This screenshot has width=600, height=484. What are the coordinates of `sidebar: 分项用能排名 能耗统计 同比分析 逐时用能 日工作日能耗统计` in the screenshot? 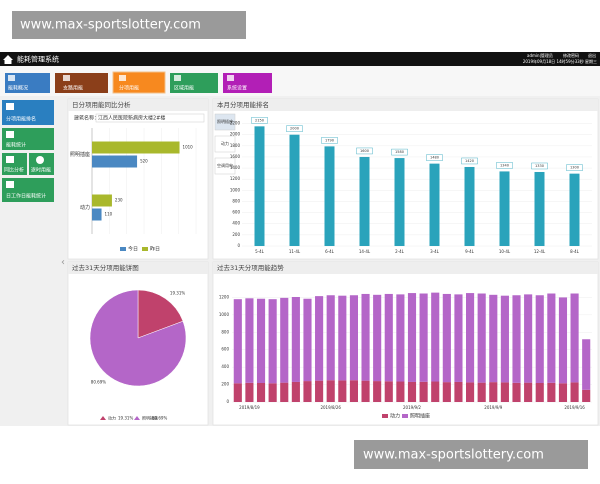 It's located at (28, 151).